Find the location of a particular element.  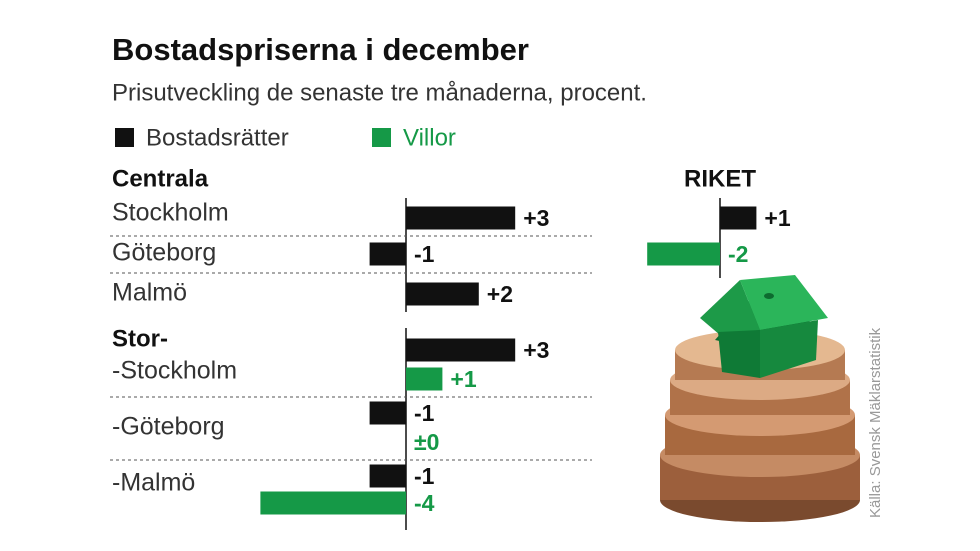

value-label: +2 is located at coordinates (500, 294).